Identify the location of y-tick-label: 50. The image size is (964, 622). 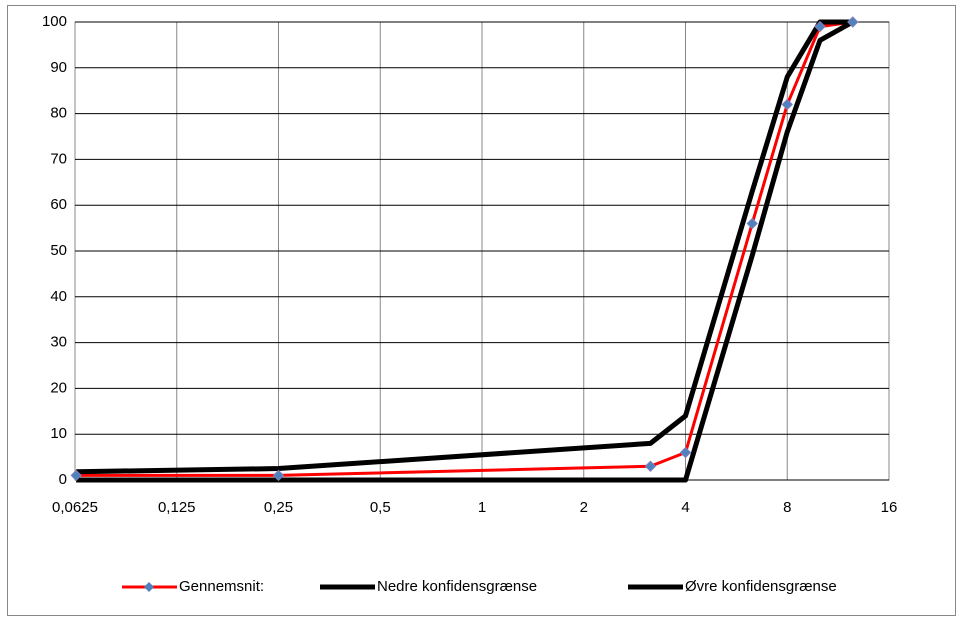
(58, 250).